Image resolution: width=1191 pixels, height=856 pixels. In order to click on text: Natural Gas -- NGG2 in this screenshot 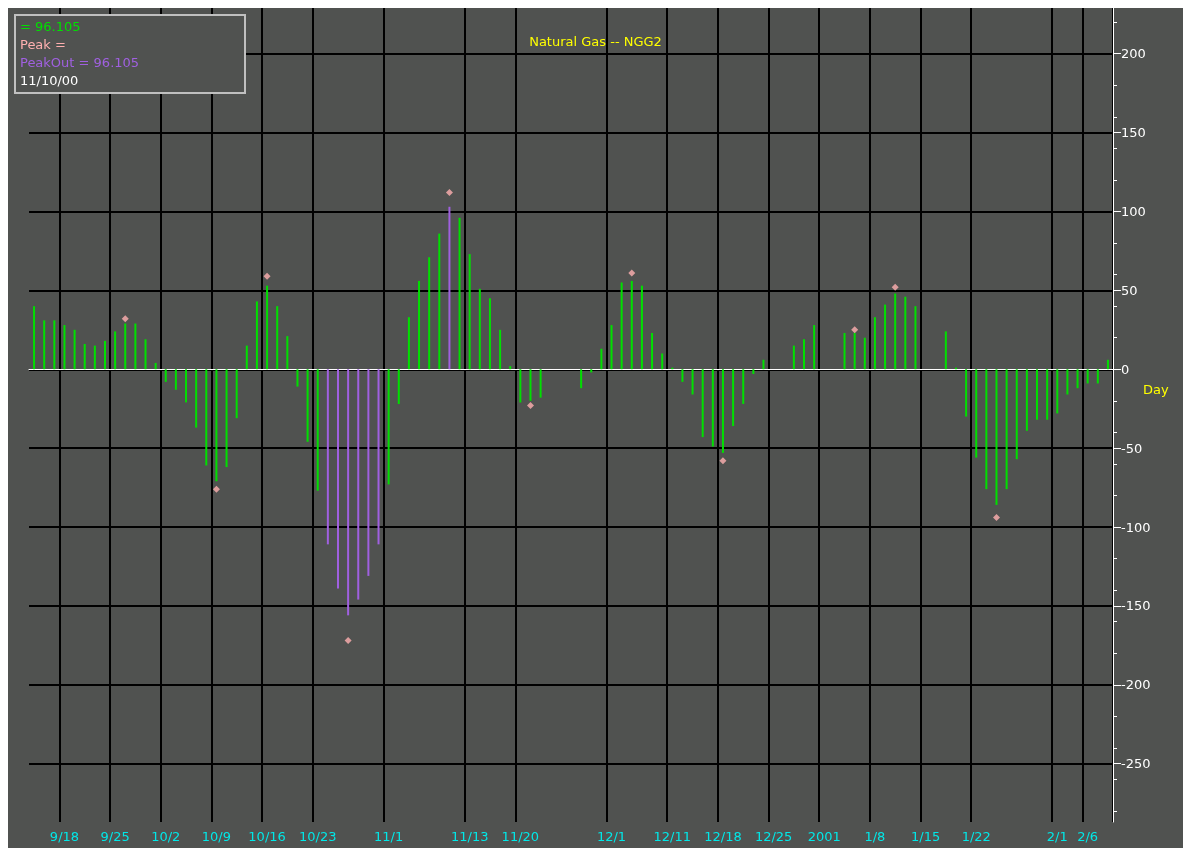, I will do `click(595, 41)`.